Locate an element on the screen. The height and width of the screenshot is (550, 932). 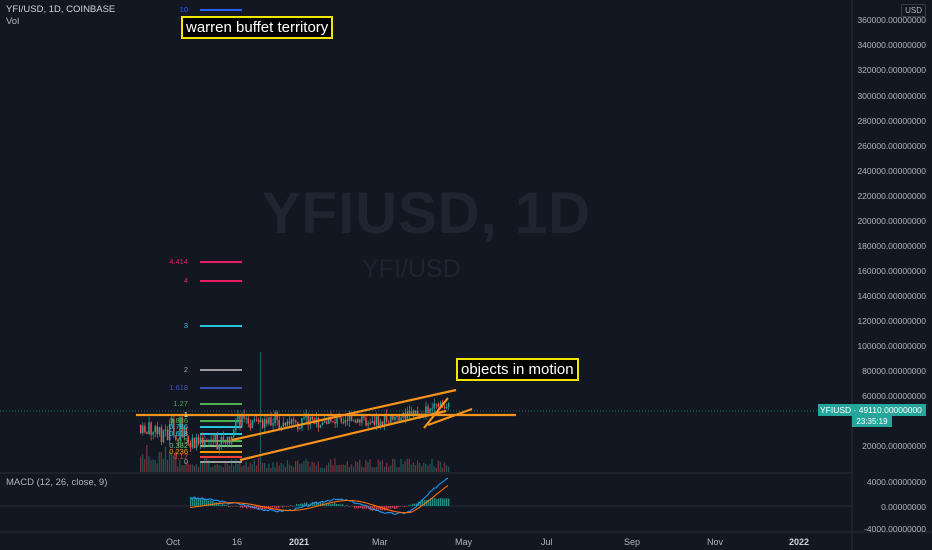
time-tick-label: 16 is located at coordinates (237, 542).